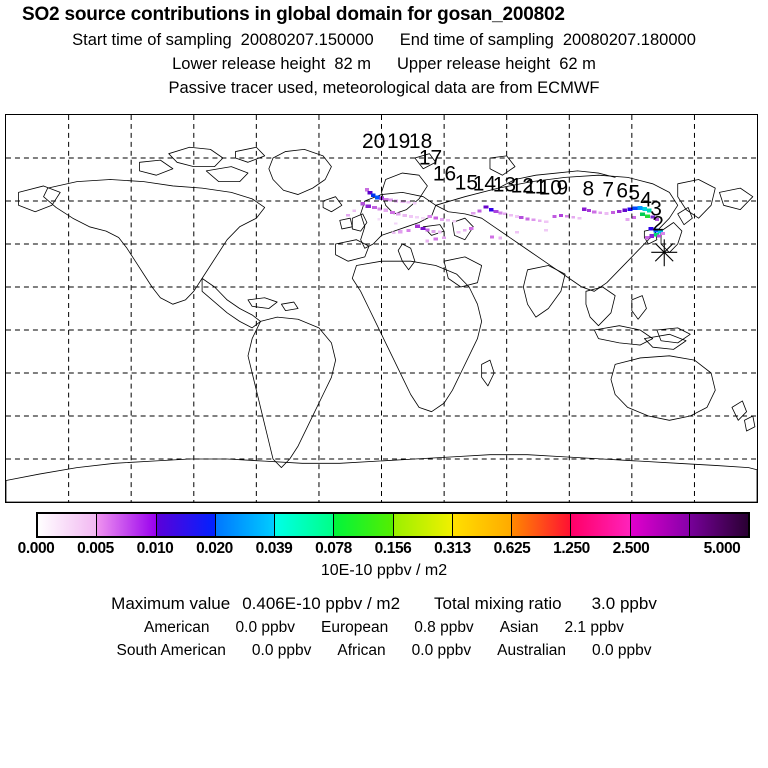 The width and height of the screenshot is (768, 768). Describe the element at coordinates (631, 548) in the screenshot. I see `colorbar-tick-10: 2.500` at that location.